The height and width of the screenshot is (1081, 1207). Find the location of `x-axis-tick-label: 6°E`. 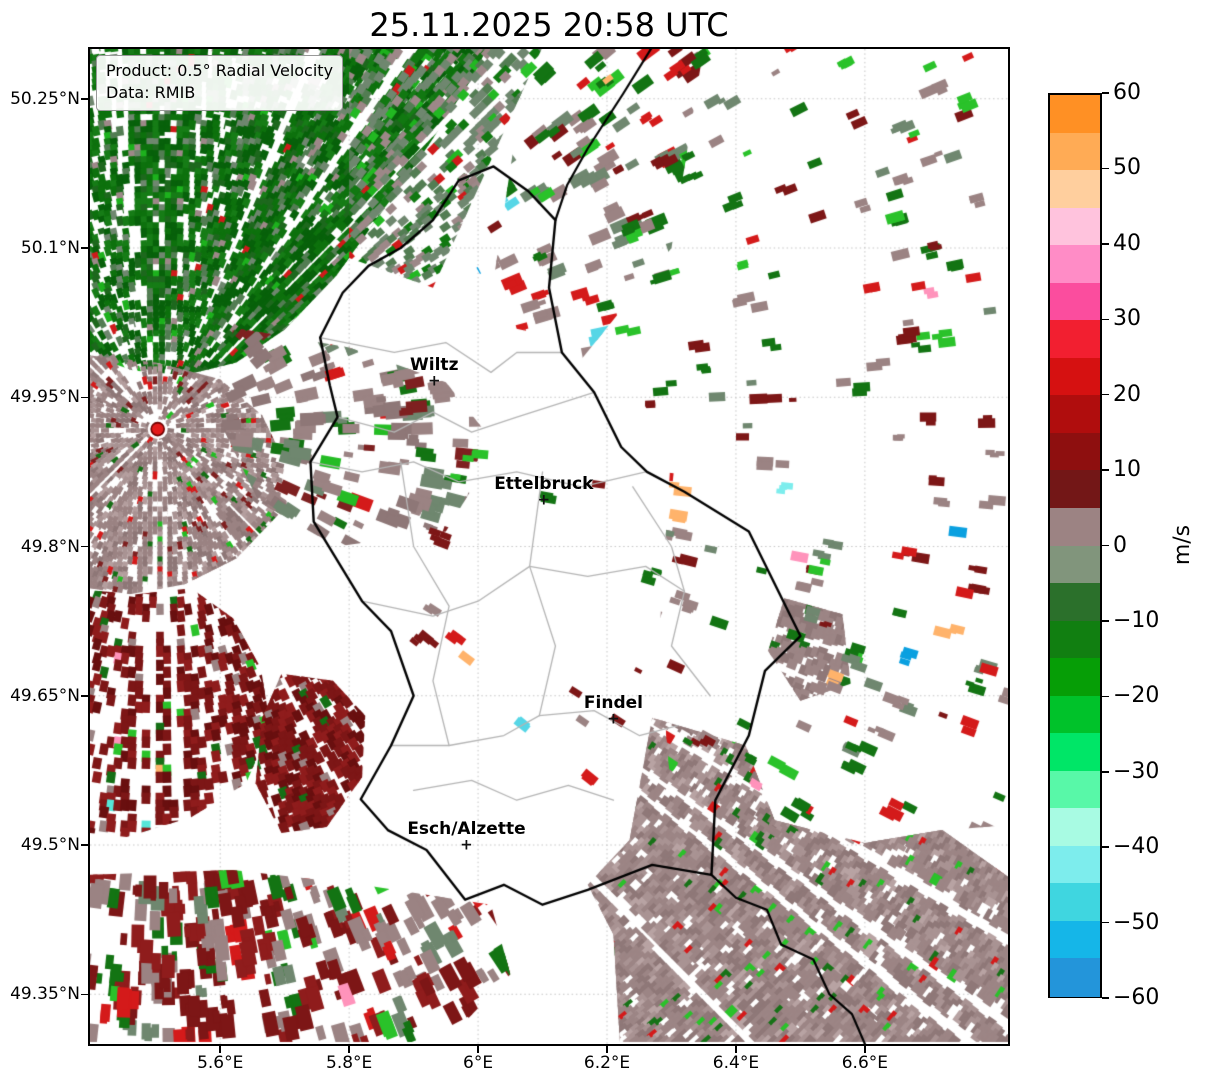

x-axis-tick-label: 6°E is located at coordinates (478, 1063).